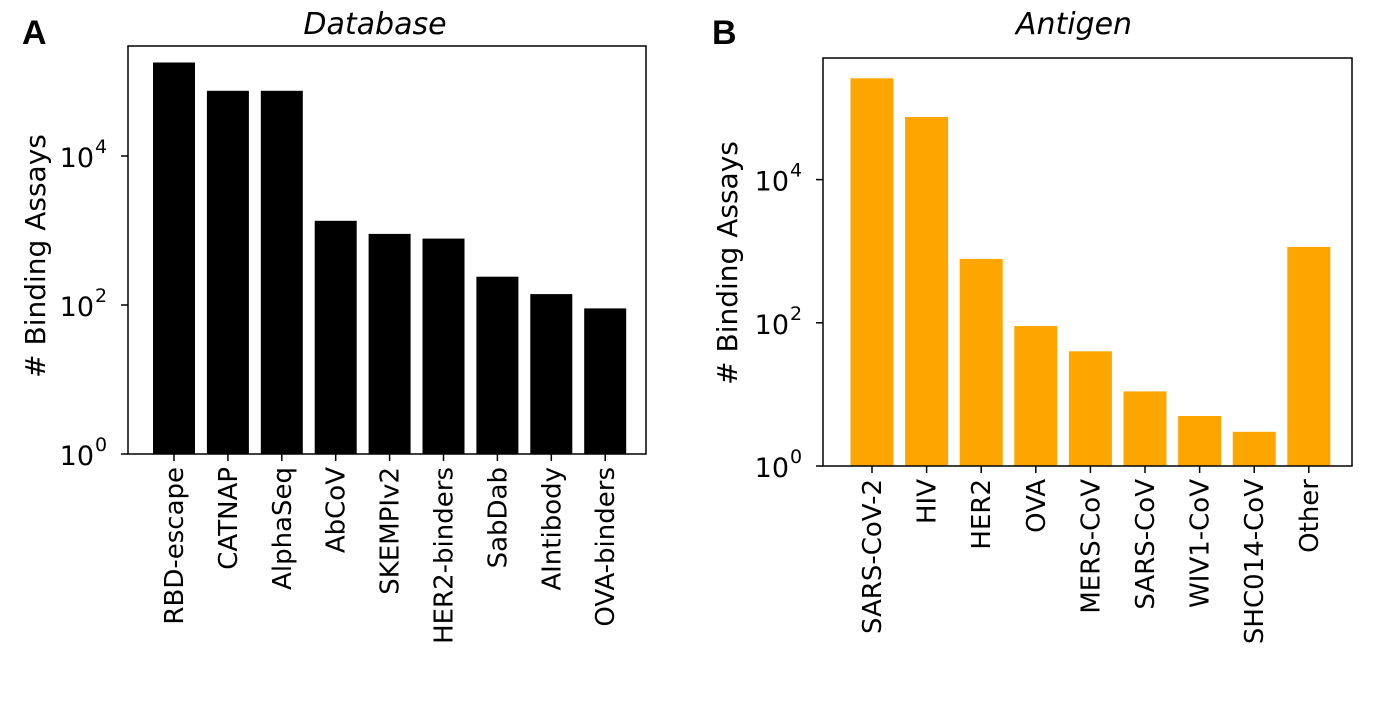 This screenshot has width=1378, height=718. I want to click on bar-sabdab, so click(497, 365).